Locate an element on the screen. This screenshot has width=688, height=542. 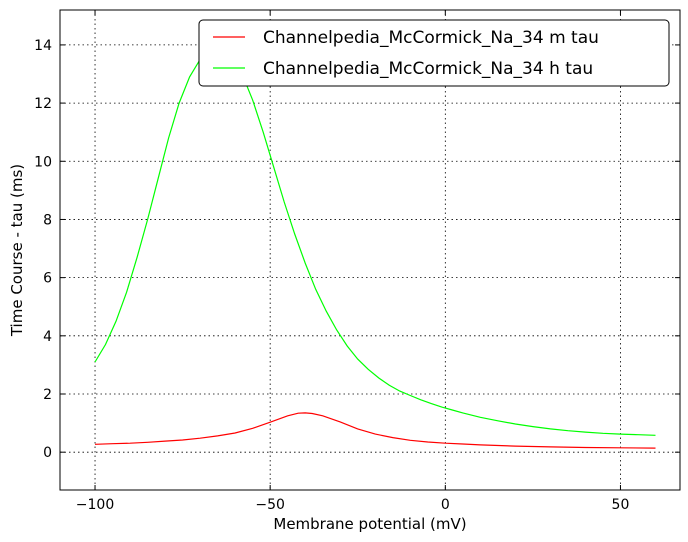
x-tick-label: 50 is located at coordinates (621, 505).